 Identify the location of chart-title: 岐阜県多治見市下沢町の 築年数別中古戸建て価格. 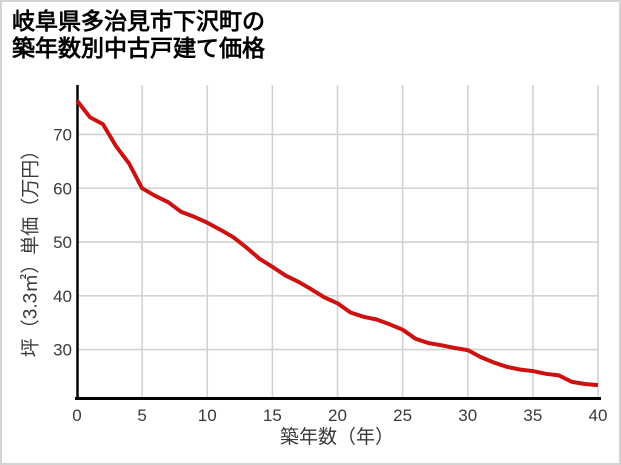
(138, 35).